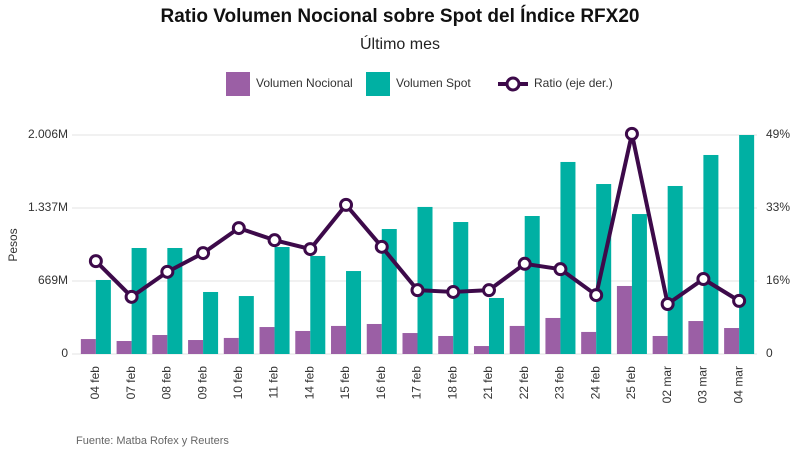 The width and height of the screenshot is (800, 457). Describe the element at coordinates (48, 134) in the screenshot. I see `y-tick-label: 2.006M` at that location.